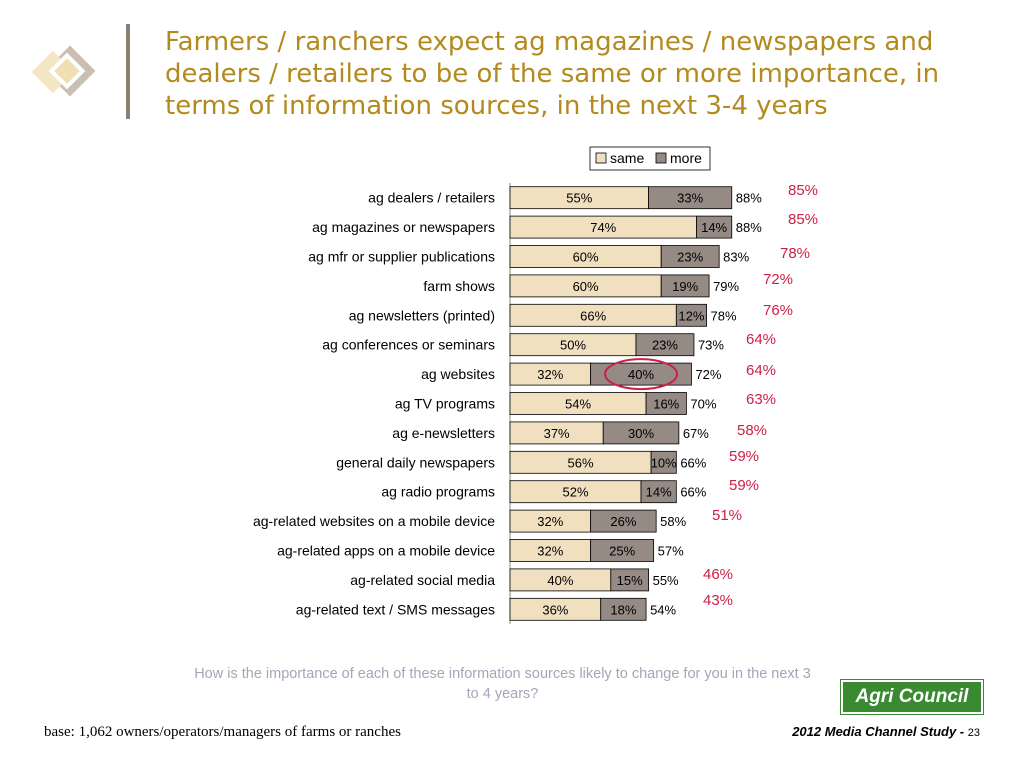 The image size is (1024, 768). What do you see at coordinates (459, 286) in the screenshot?
I see `category-label: farm shows` at bounding box center [459, 286].